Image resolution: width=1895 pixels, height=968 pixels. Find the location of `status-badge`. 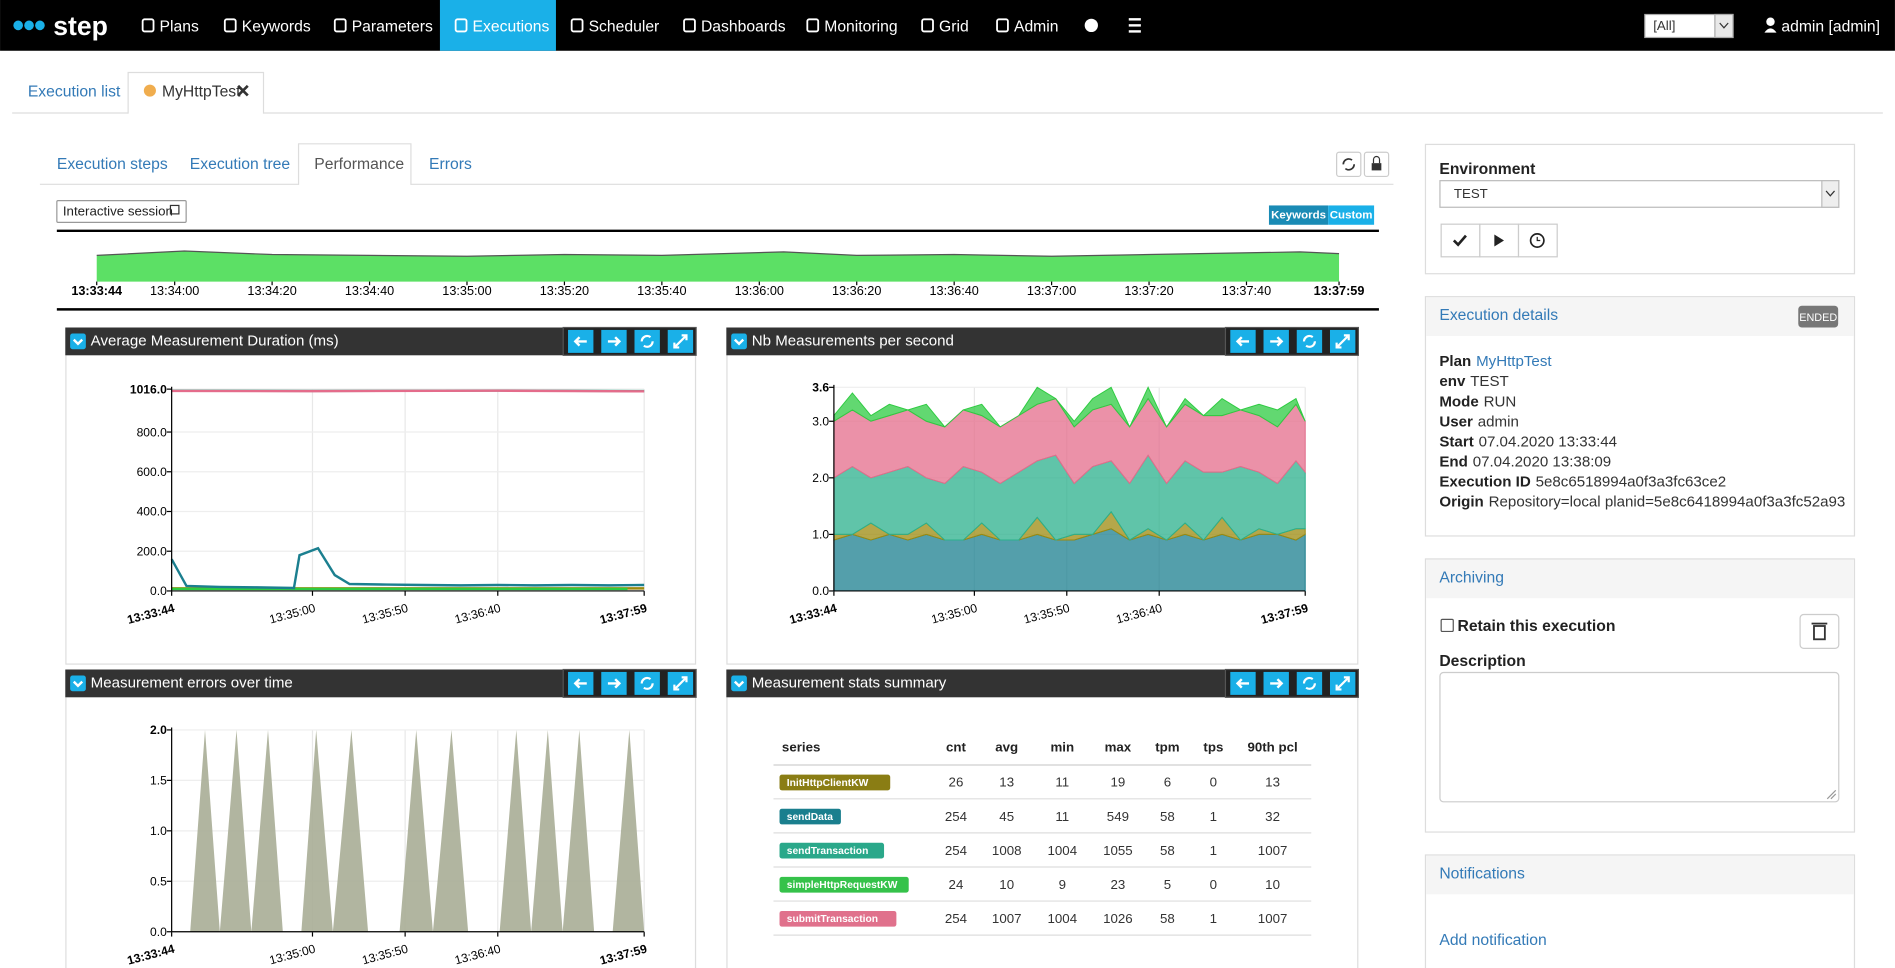

status-badge is located at coordinates (1818, 316).